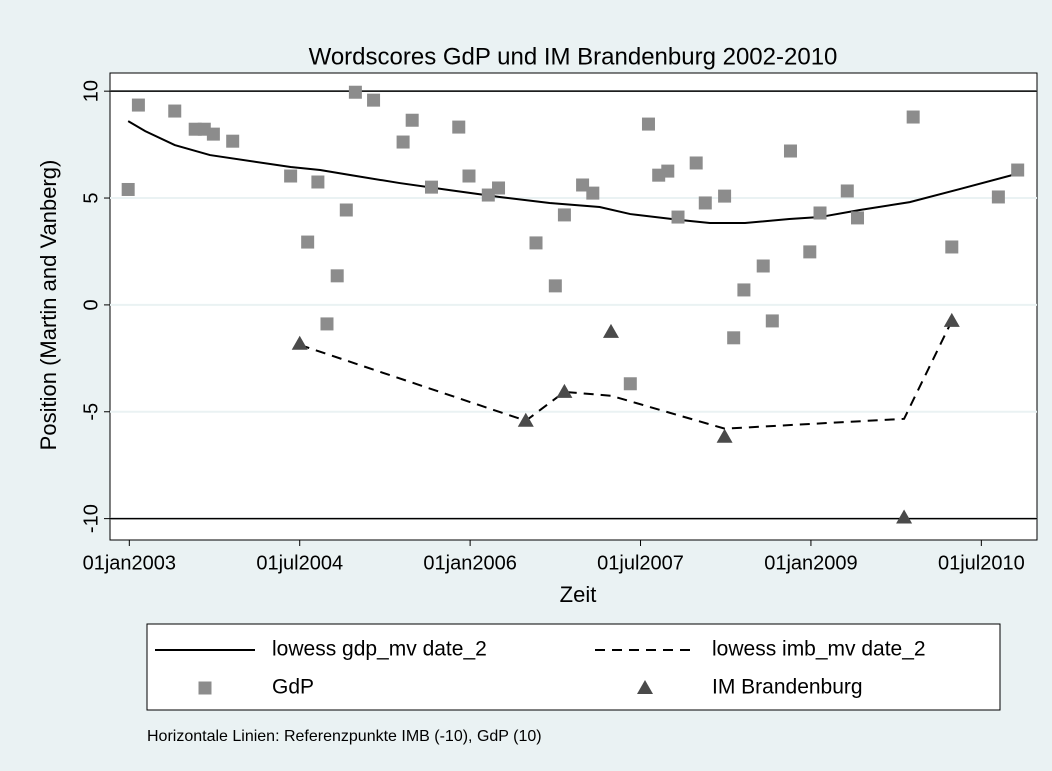  Describe the element at coordinates (299, 563) in the screenshot. I see `x-tick-label: 01jul2004` at that location.